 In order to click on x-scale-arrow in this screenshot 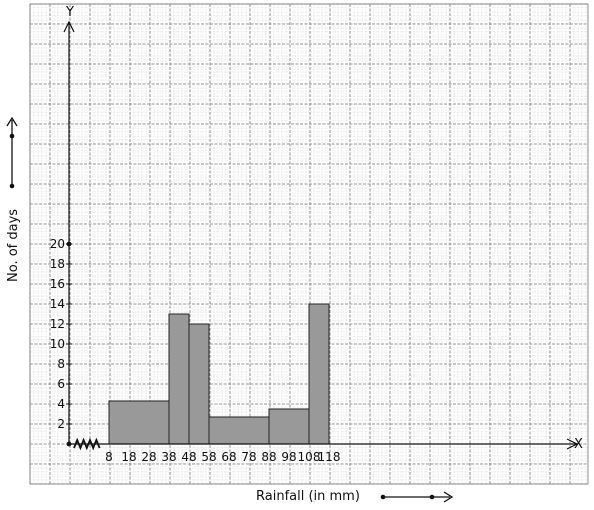, I will do `click(417, 497)`.